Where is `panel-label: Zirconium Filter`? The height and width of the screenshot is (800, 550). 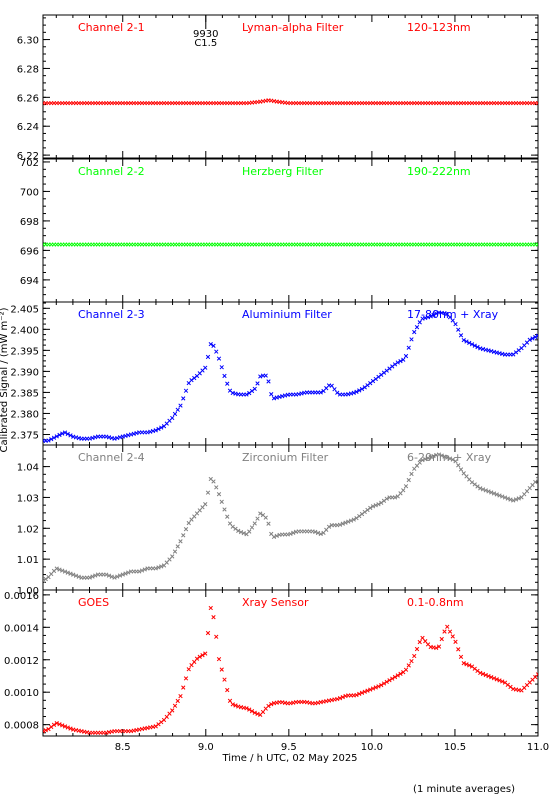
panel-label: Zirconium Filter is located at coordinates (285, 457).